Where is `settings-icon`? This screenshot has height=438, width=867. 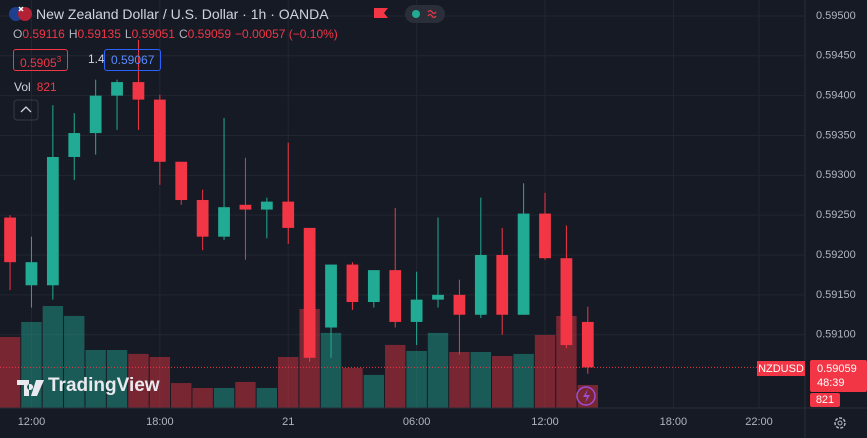 settings-icon is located at coordinates (840, 423).